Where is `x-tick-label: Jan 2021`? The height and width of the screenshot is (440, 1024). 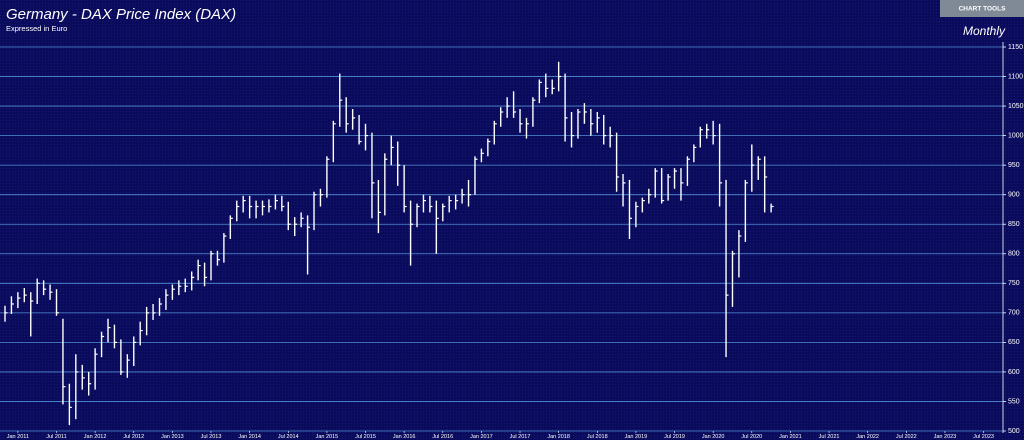 x-tick-label: Jan 2021 is located at coordinates (790, 437).